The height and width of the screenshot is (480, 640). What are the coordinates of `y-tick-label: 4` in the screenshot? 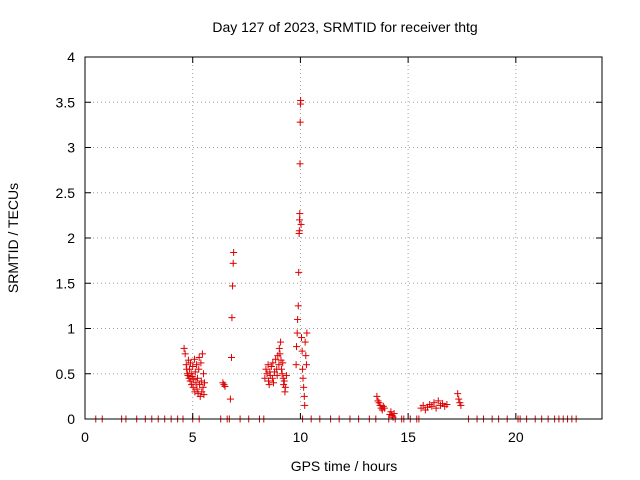 It's located at (71, 57).